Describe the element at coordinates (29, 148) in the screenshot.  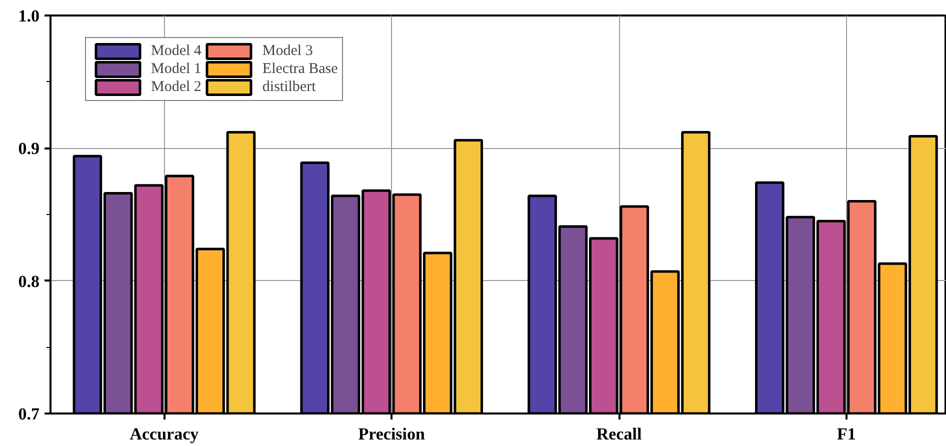
I see `y-tick-label: 0.9` at that location.